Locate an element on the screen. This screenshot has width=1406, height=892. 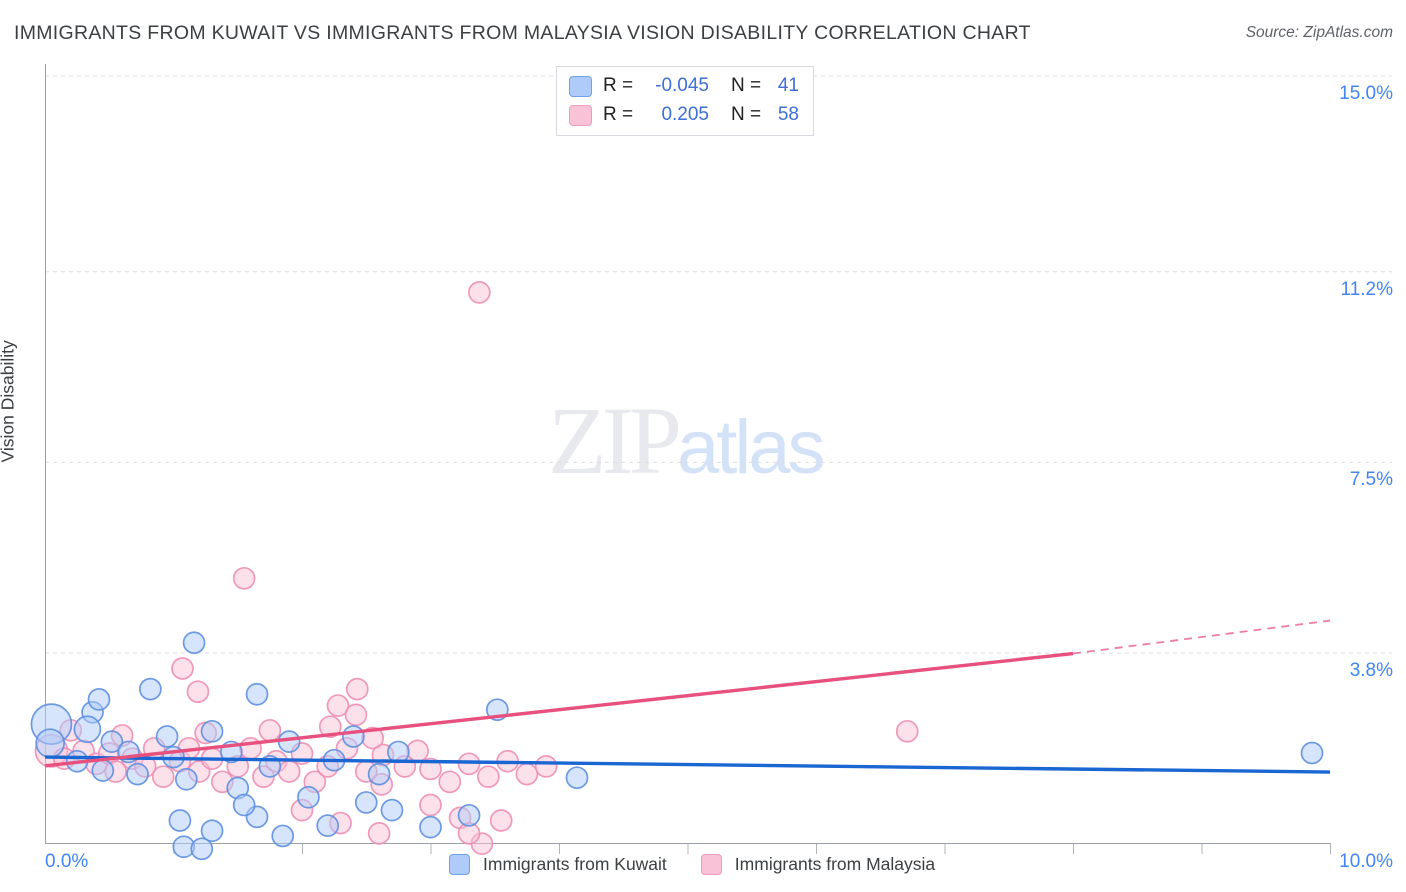
kuwait-legend-swatch is located at coordinates (459, 864).